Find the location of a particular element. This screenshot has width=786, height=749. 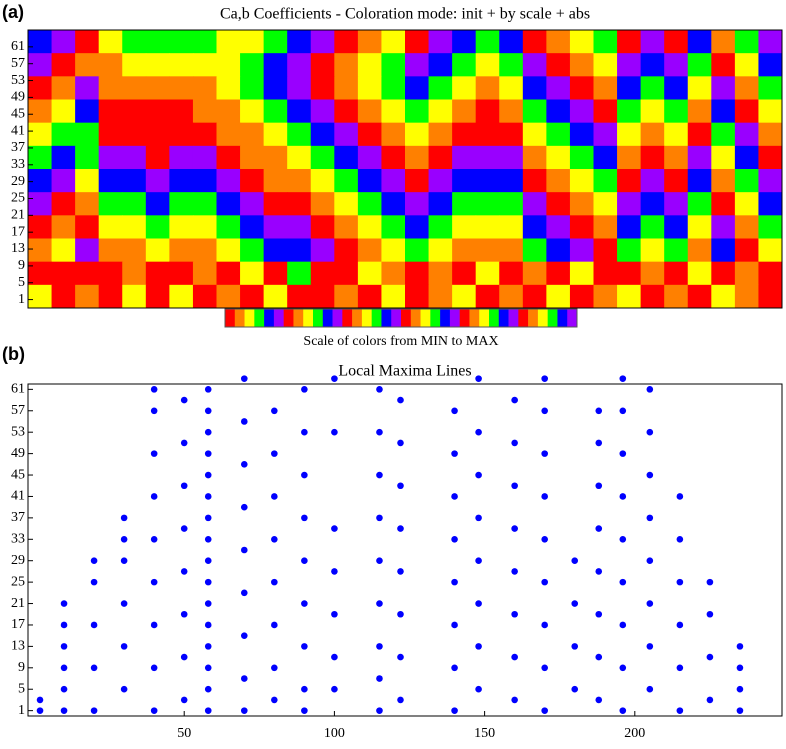

y-tick-label: 29 is located at coordinates (18, 181).